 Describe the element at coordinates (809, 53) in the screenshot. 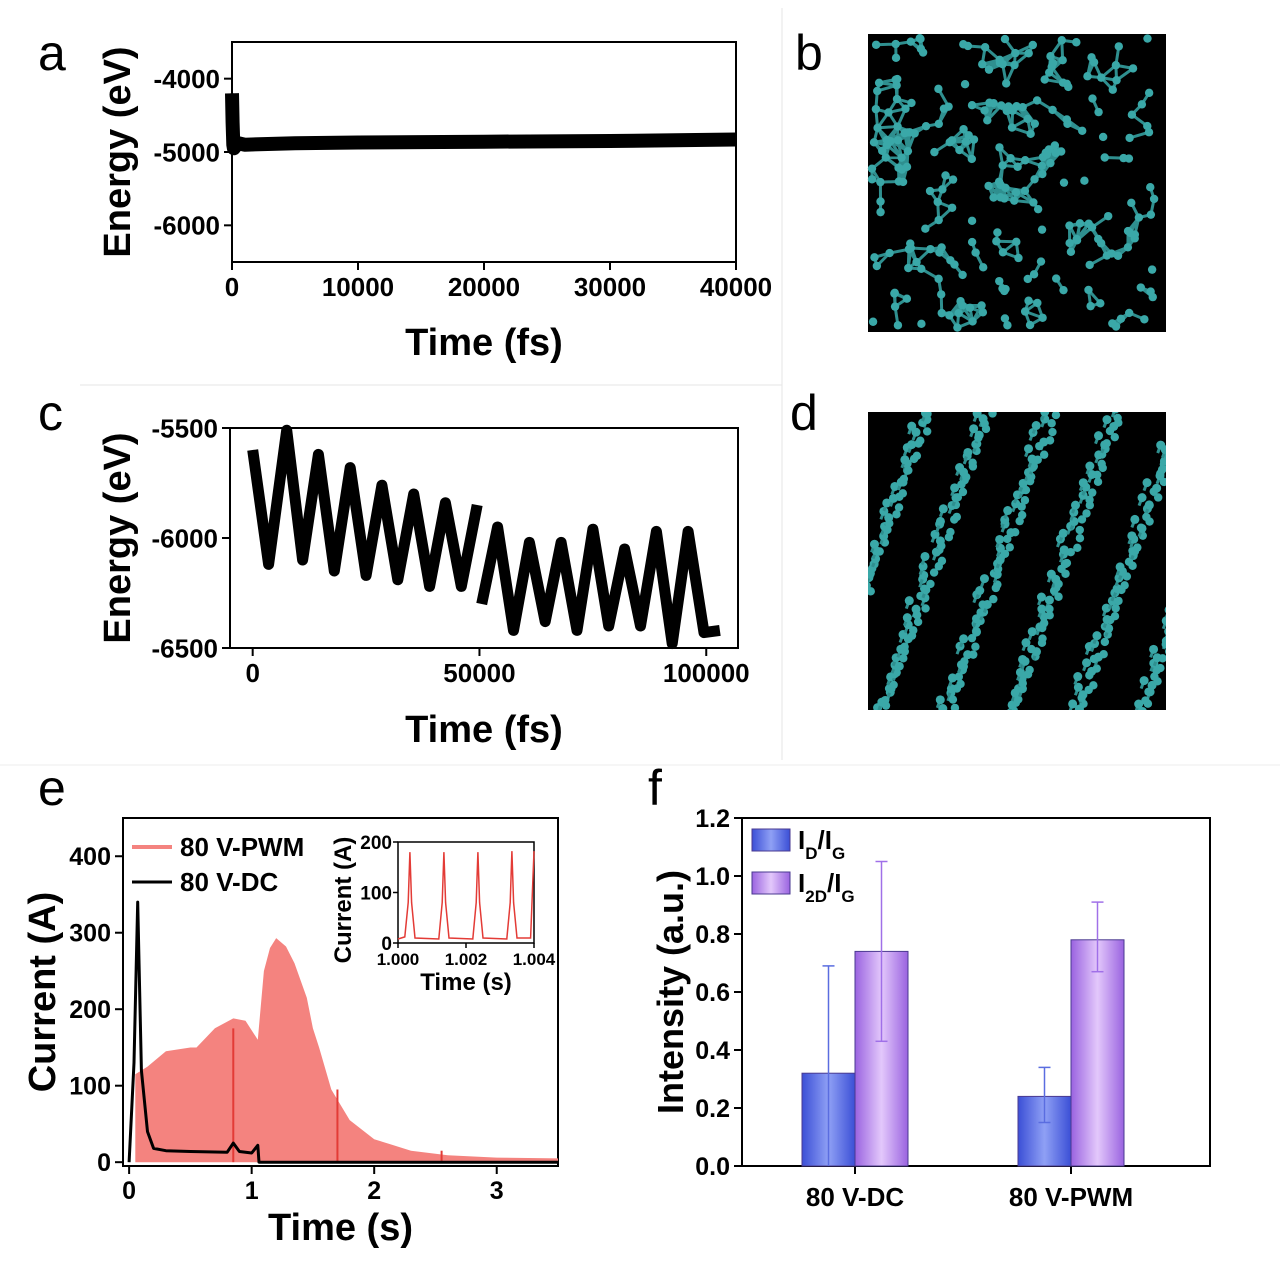

I see `panel-letter-b: b` at that location.